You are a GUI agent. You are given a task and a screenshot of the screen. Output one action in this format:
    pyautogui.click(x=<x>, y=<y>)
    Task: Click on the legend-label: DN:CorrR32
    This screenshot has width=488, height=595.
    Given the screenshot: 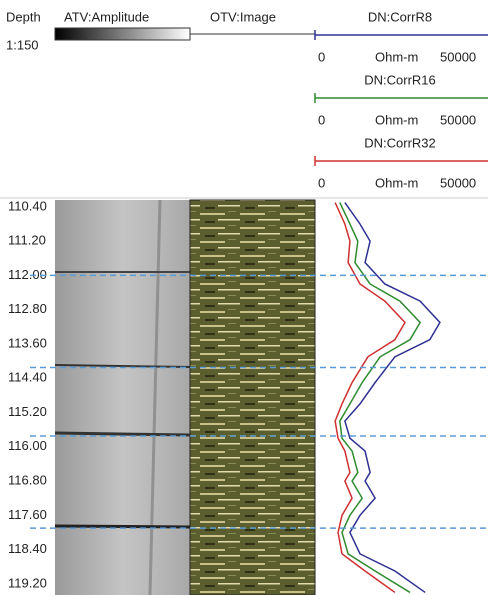 What is the action you would take?
    pyautogui.click(x=400, y=142)
    